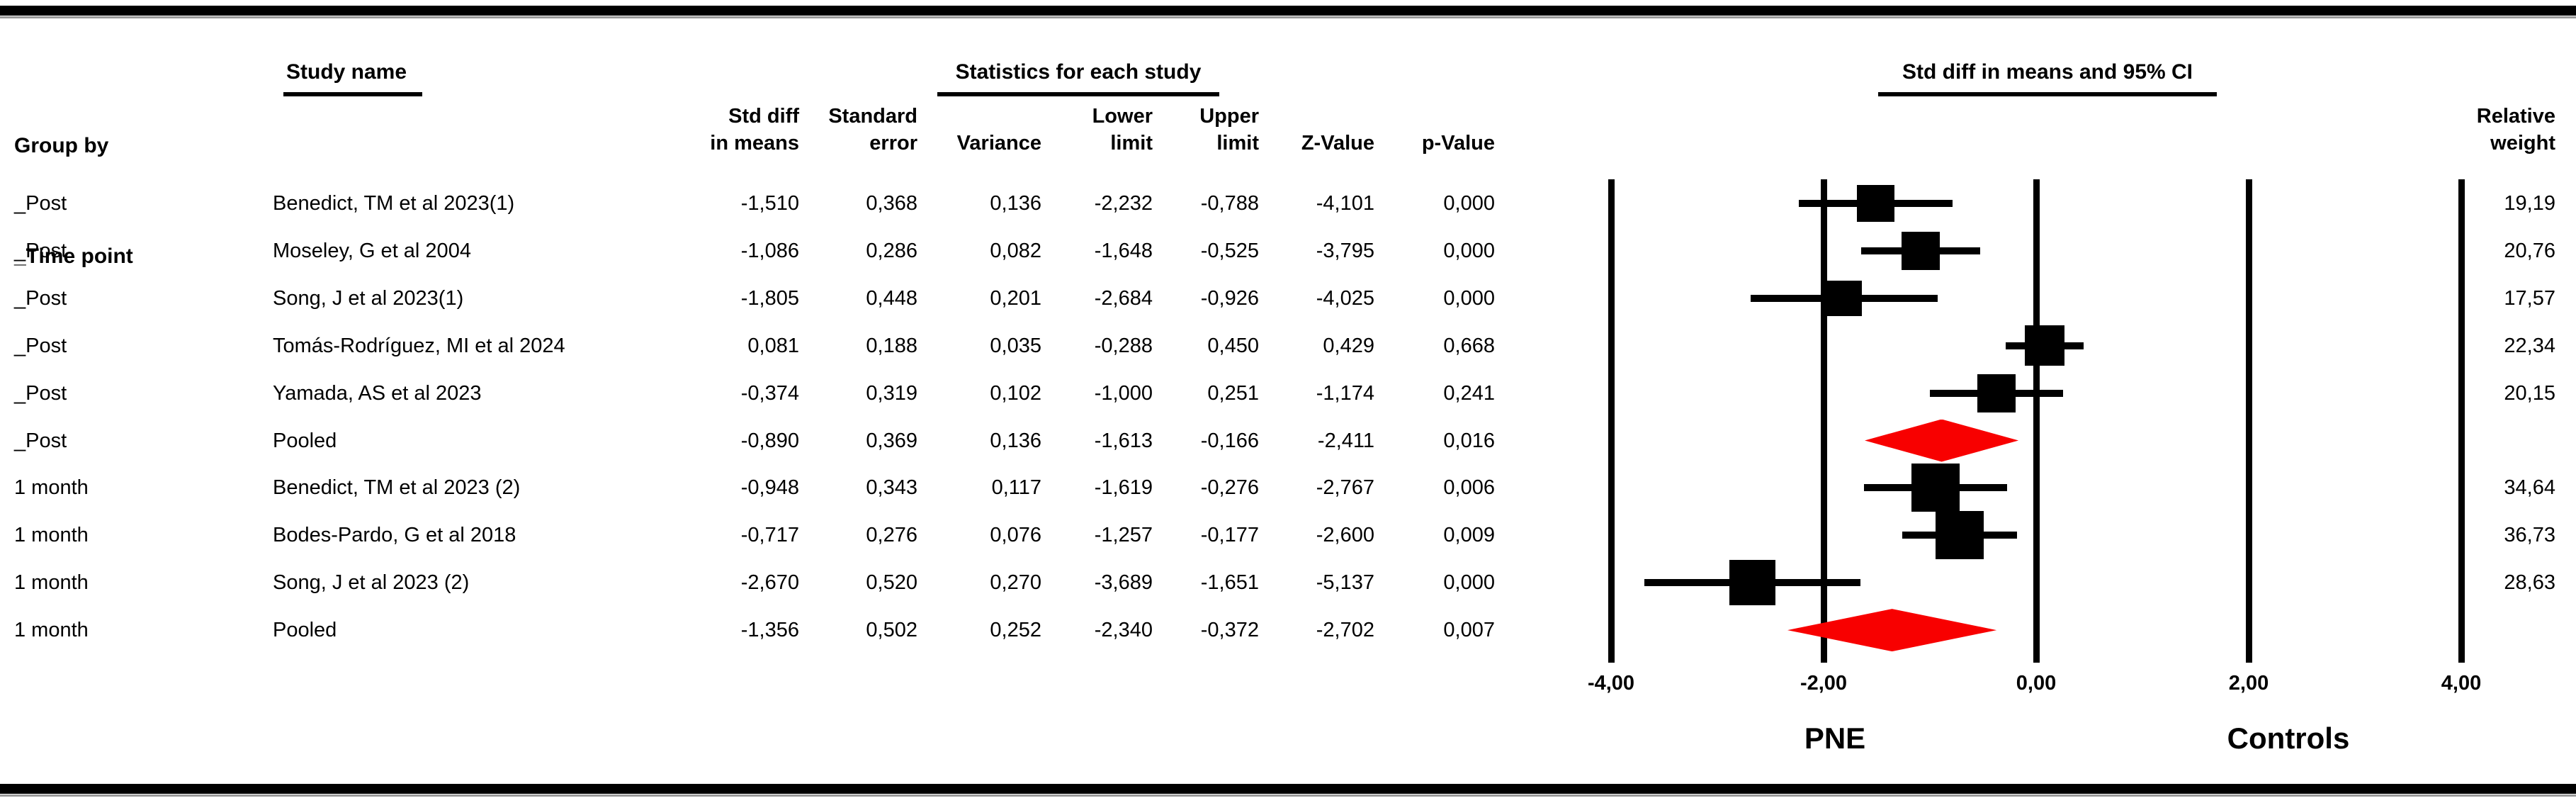 The image size is (2576, 803). What do you see at coordinates (73, 201) in the screenshot?
I see `group-by-header: Group by _Time point` at bounding box center [73, 201].